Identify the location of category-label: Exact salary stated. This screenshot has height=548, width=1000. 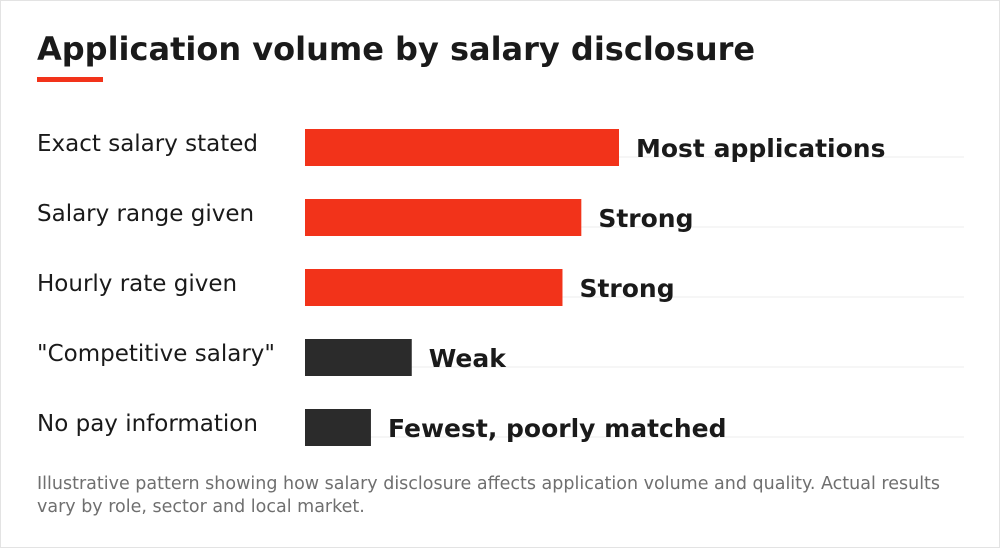
(147, 144).